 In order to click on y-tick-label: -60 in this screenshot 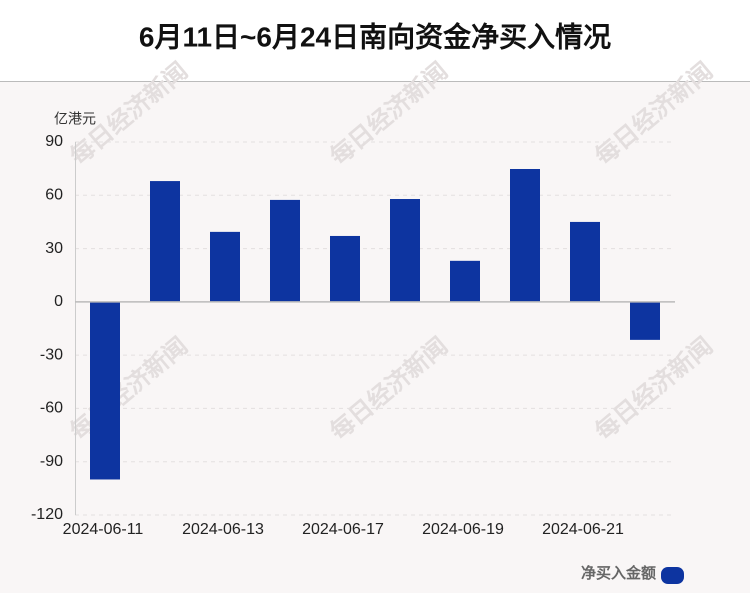, I will do `click(51, 408)`.